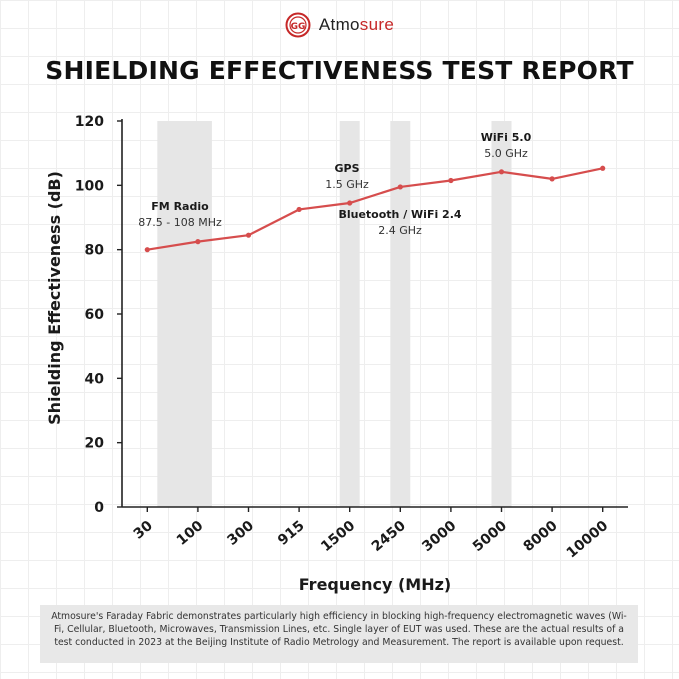 The image size is (679, 679). I want to click on y-tick-label-120: 120, so click(89, 122).